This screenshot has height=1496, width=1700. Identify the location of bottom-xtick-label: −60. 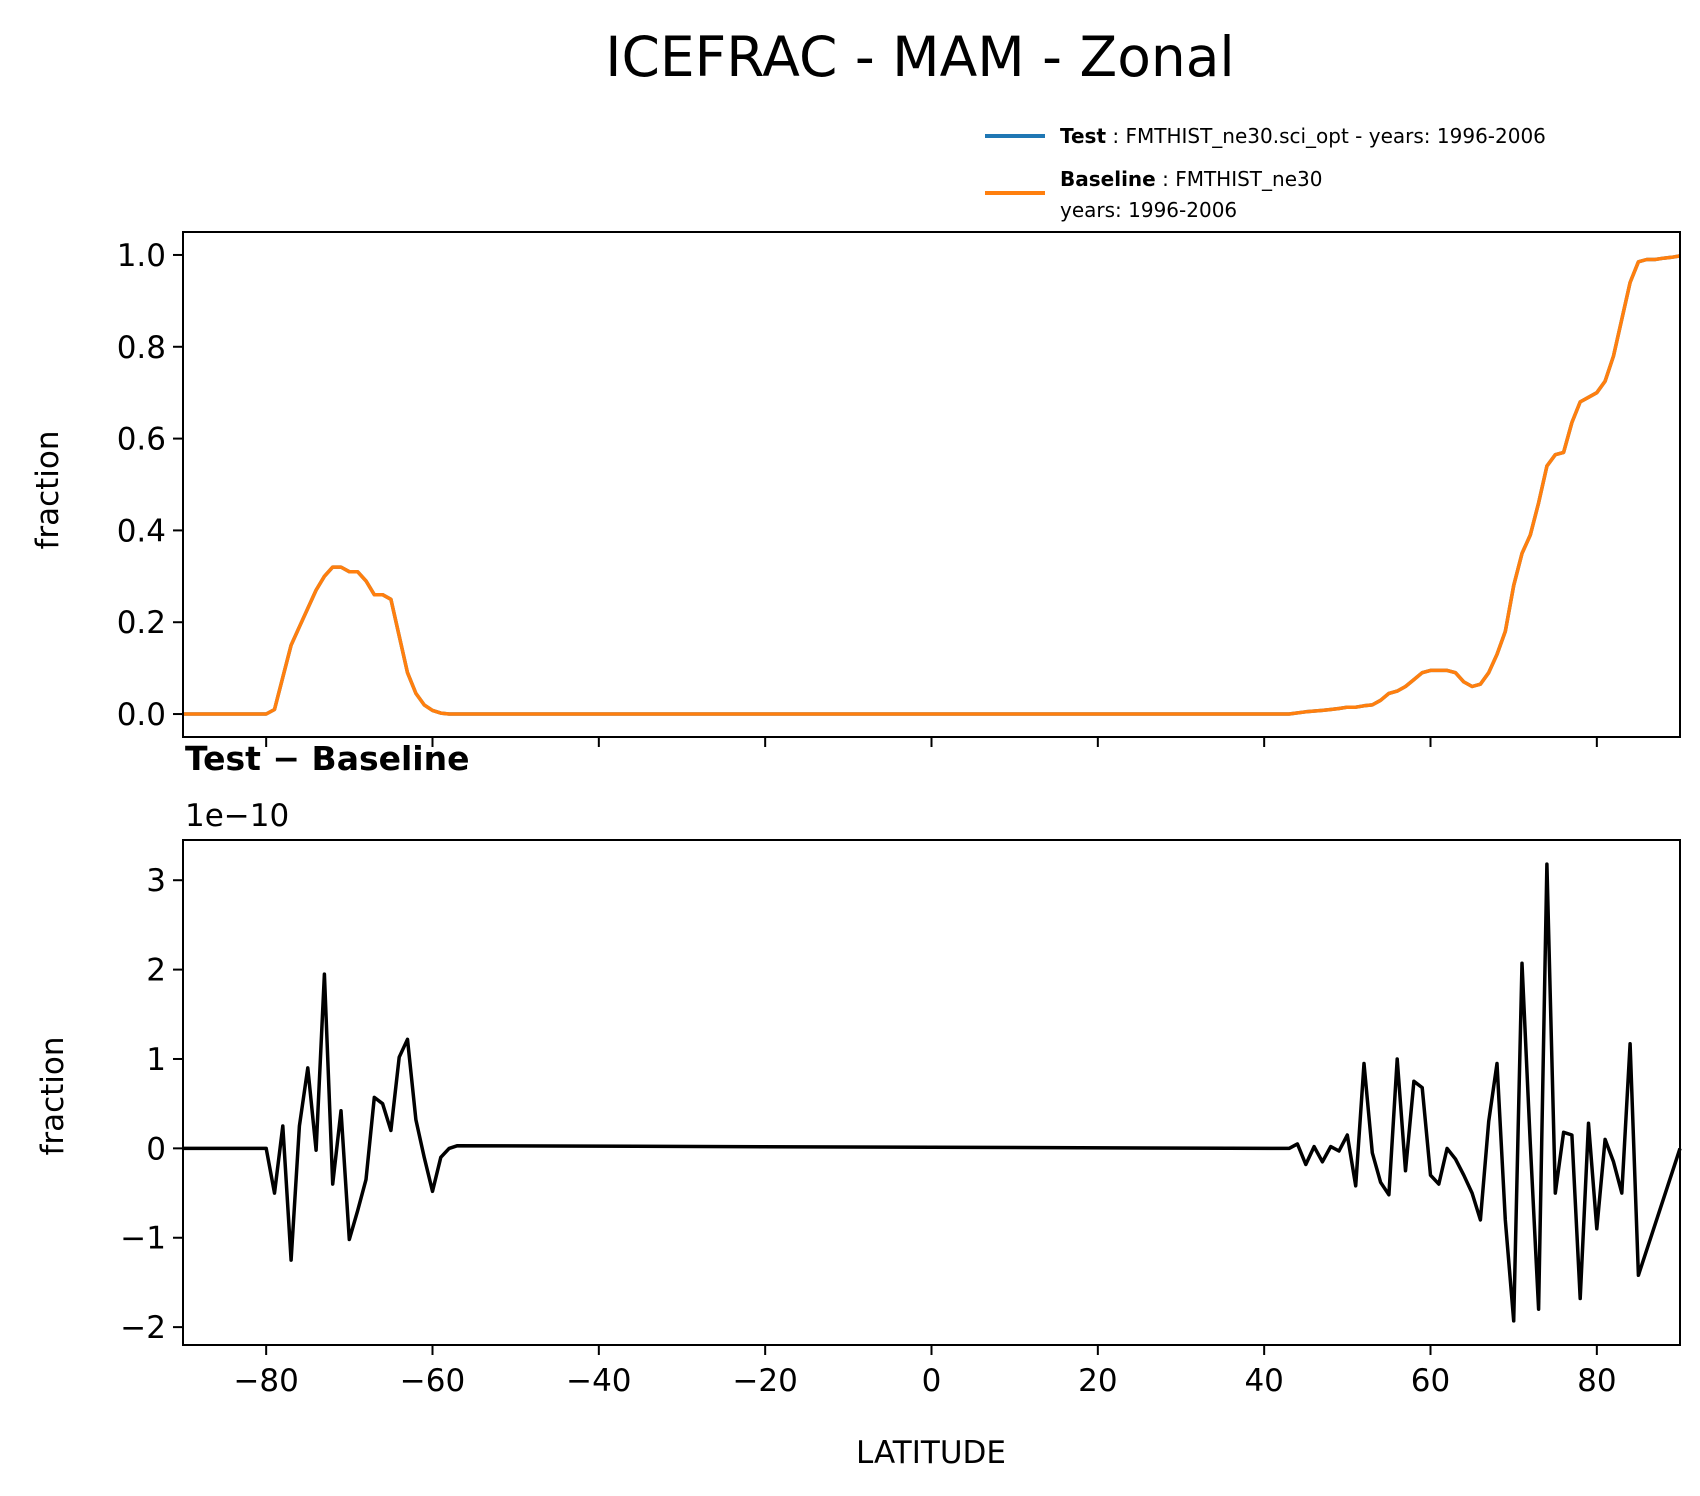
(432, 1381).